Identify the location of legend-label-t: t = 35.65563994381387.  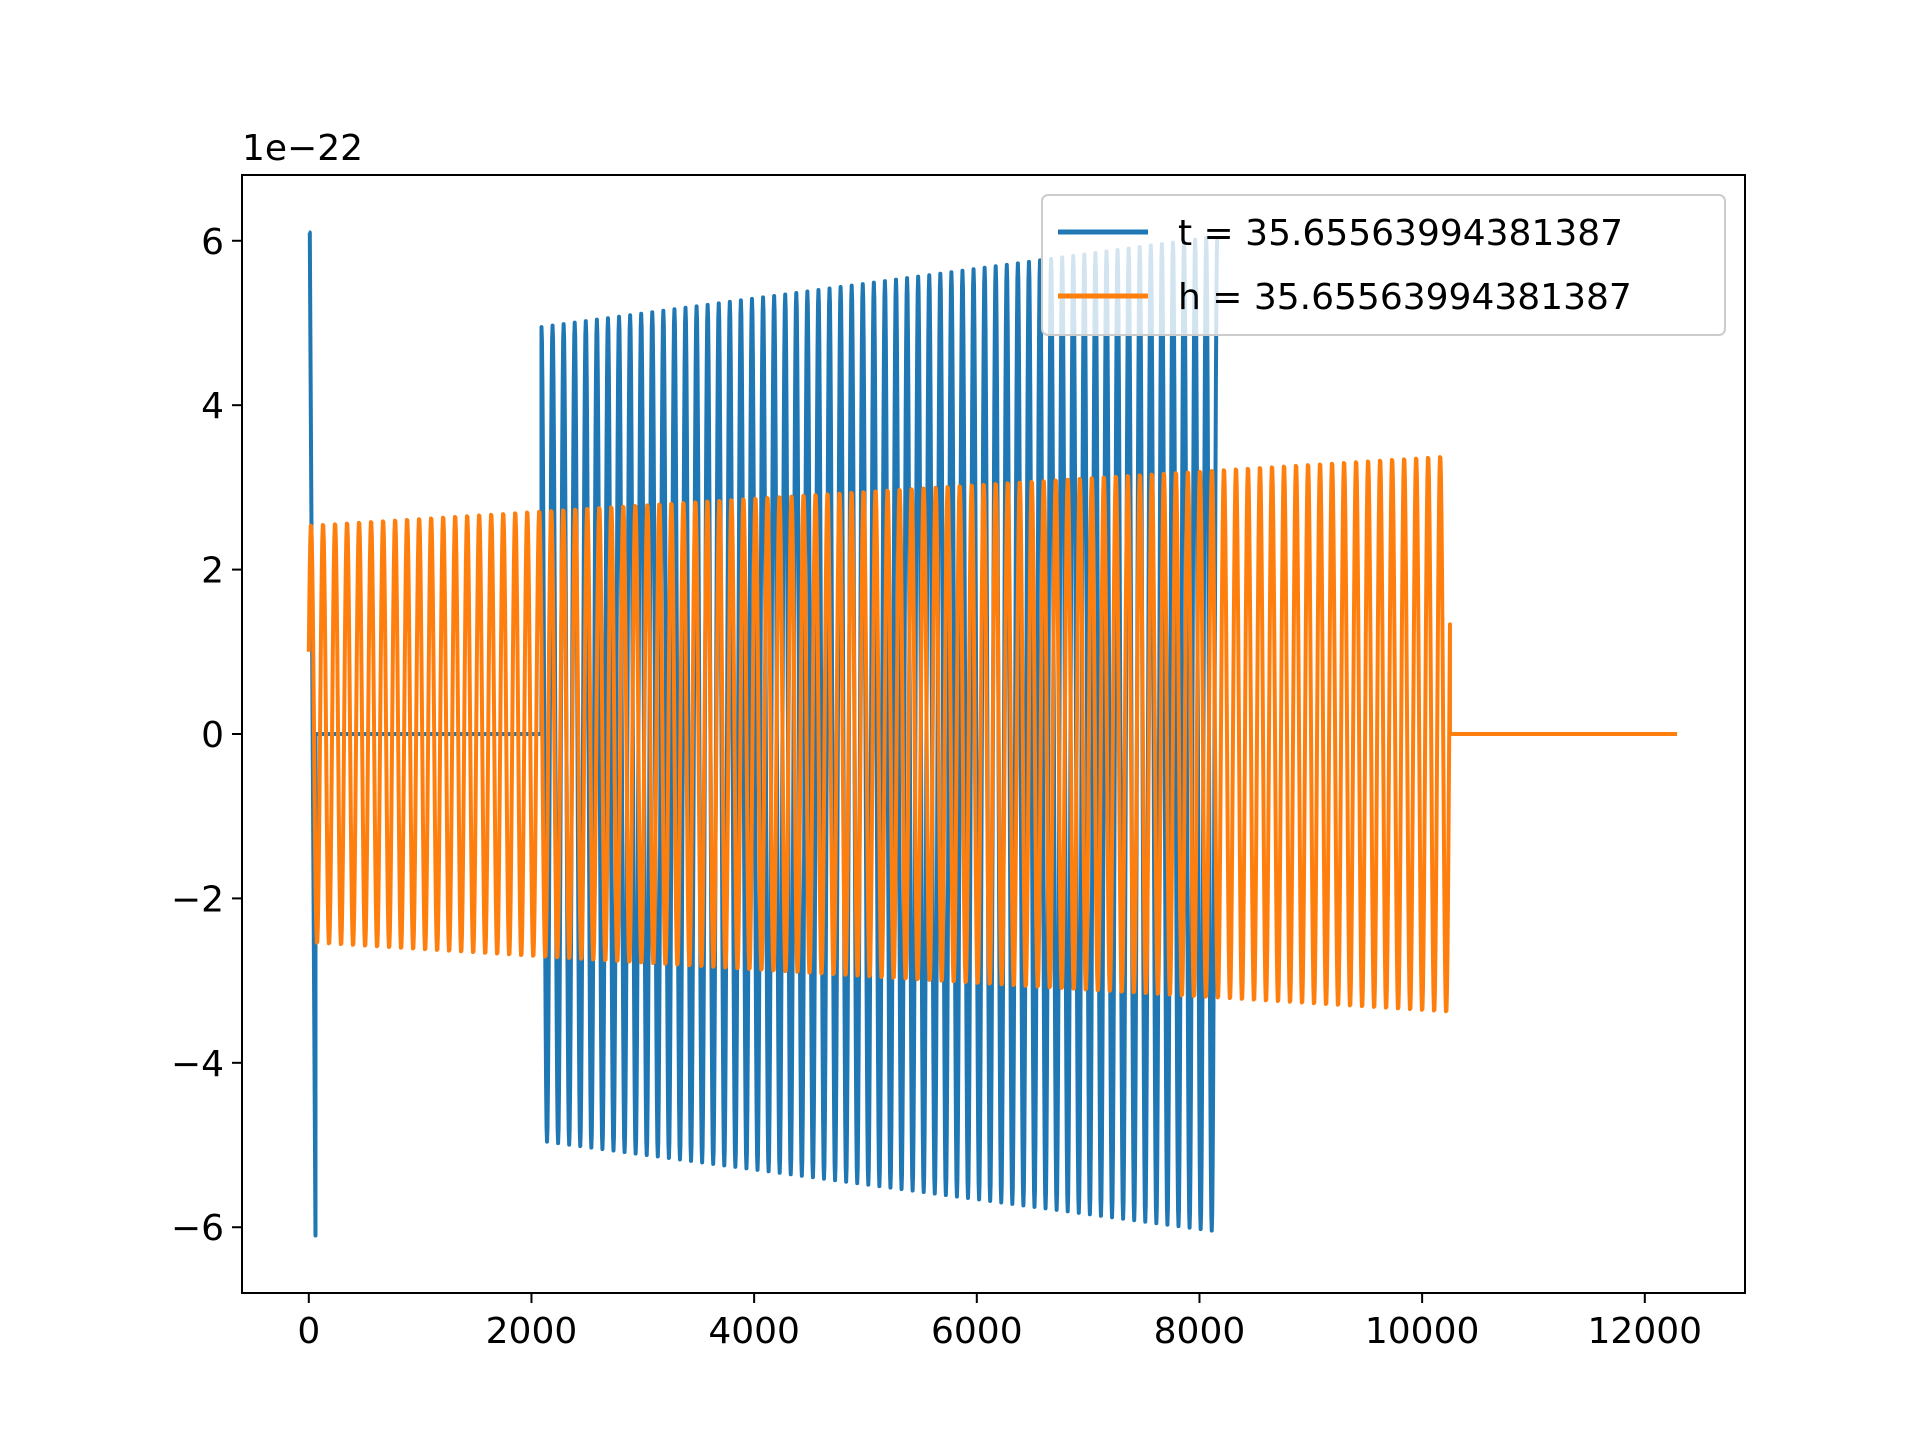
(1400, 233).